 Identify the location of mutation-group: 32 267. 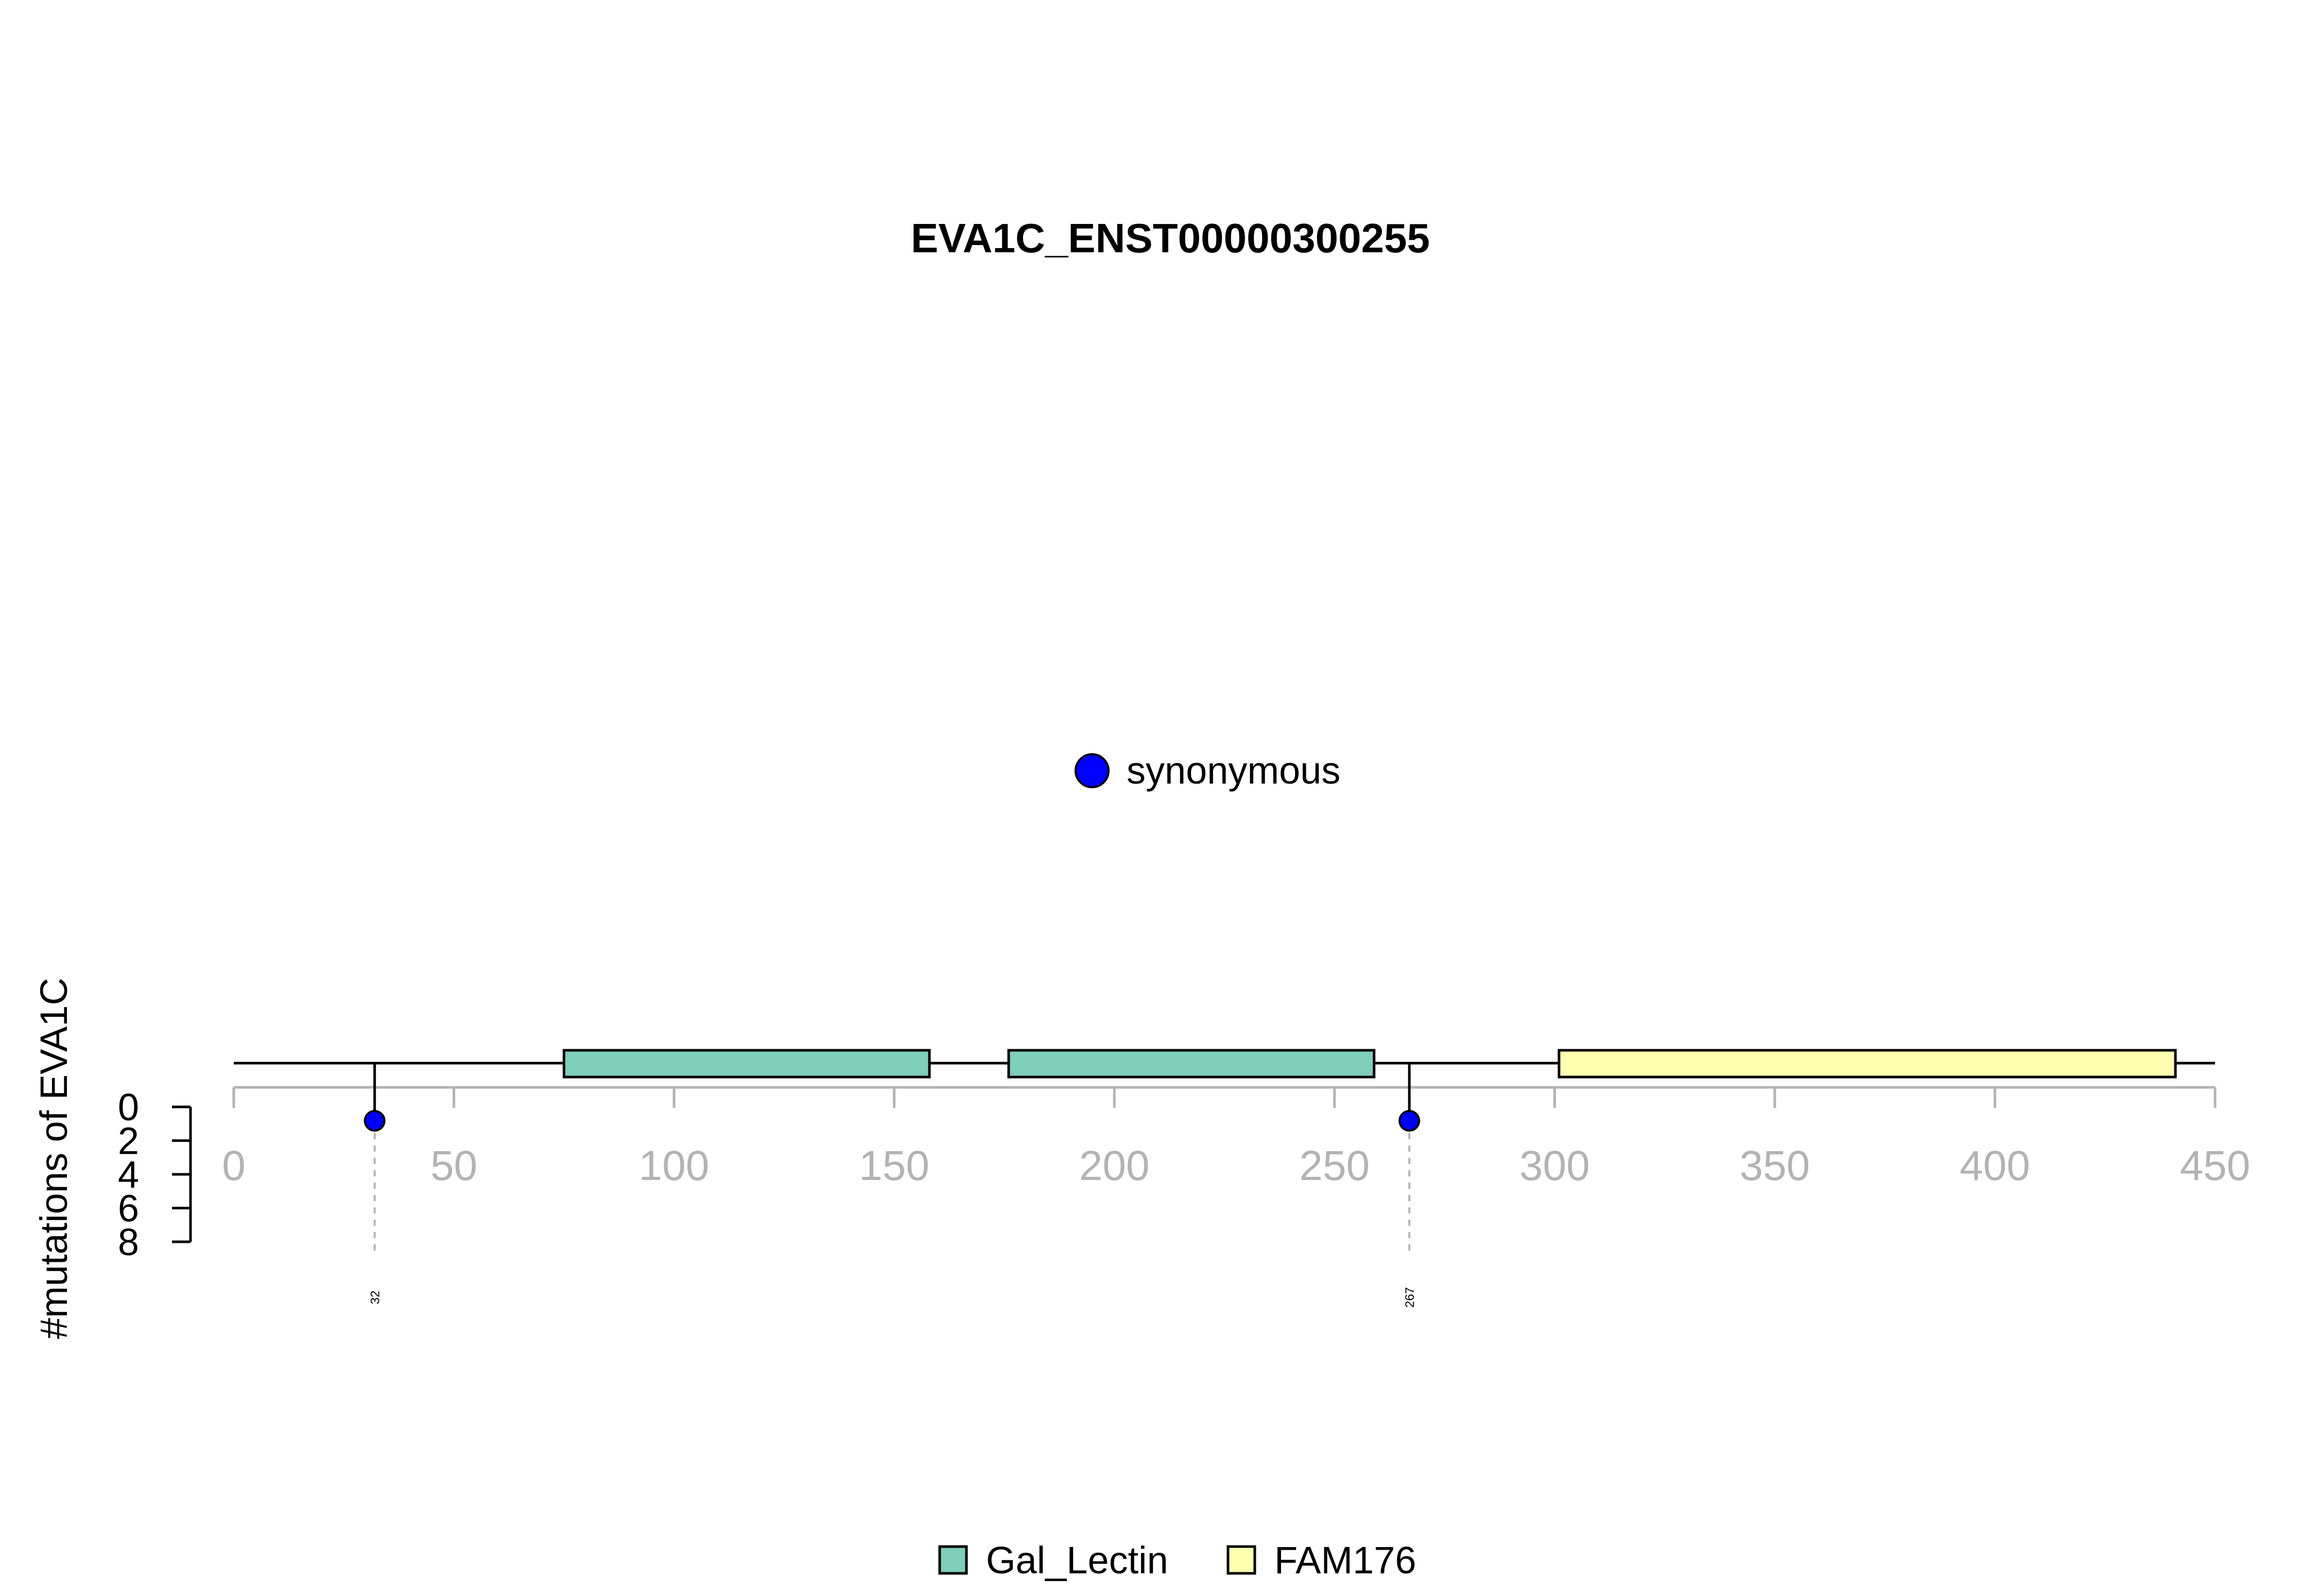
(892, 1185).